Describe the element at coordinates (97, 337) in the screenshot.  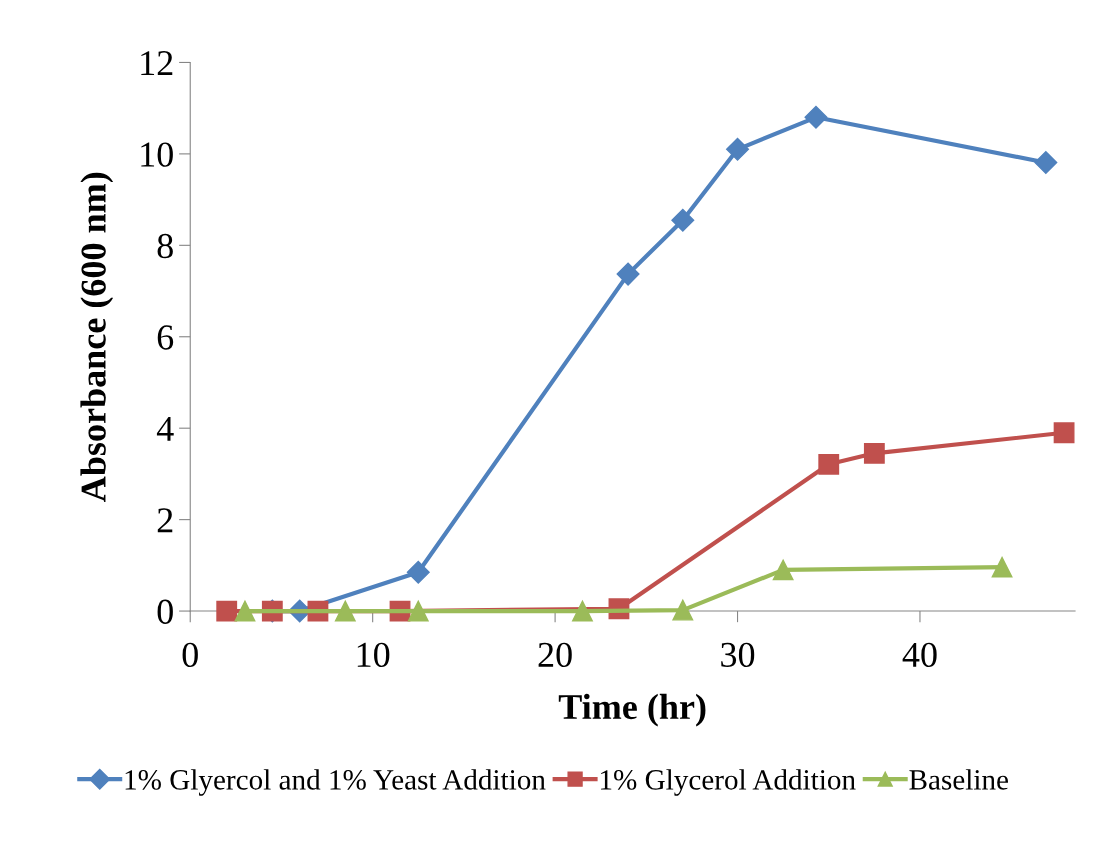
I see `y-axis-title: Absorbance (600 nm)` at that location.